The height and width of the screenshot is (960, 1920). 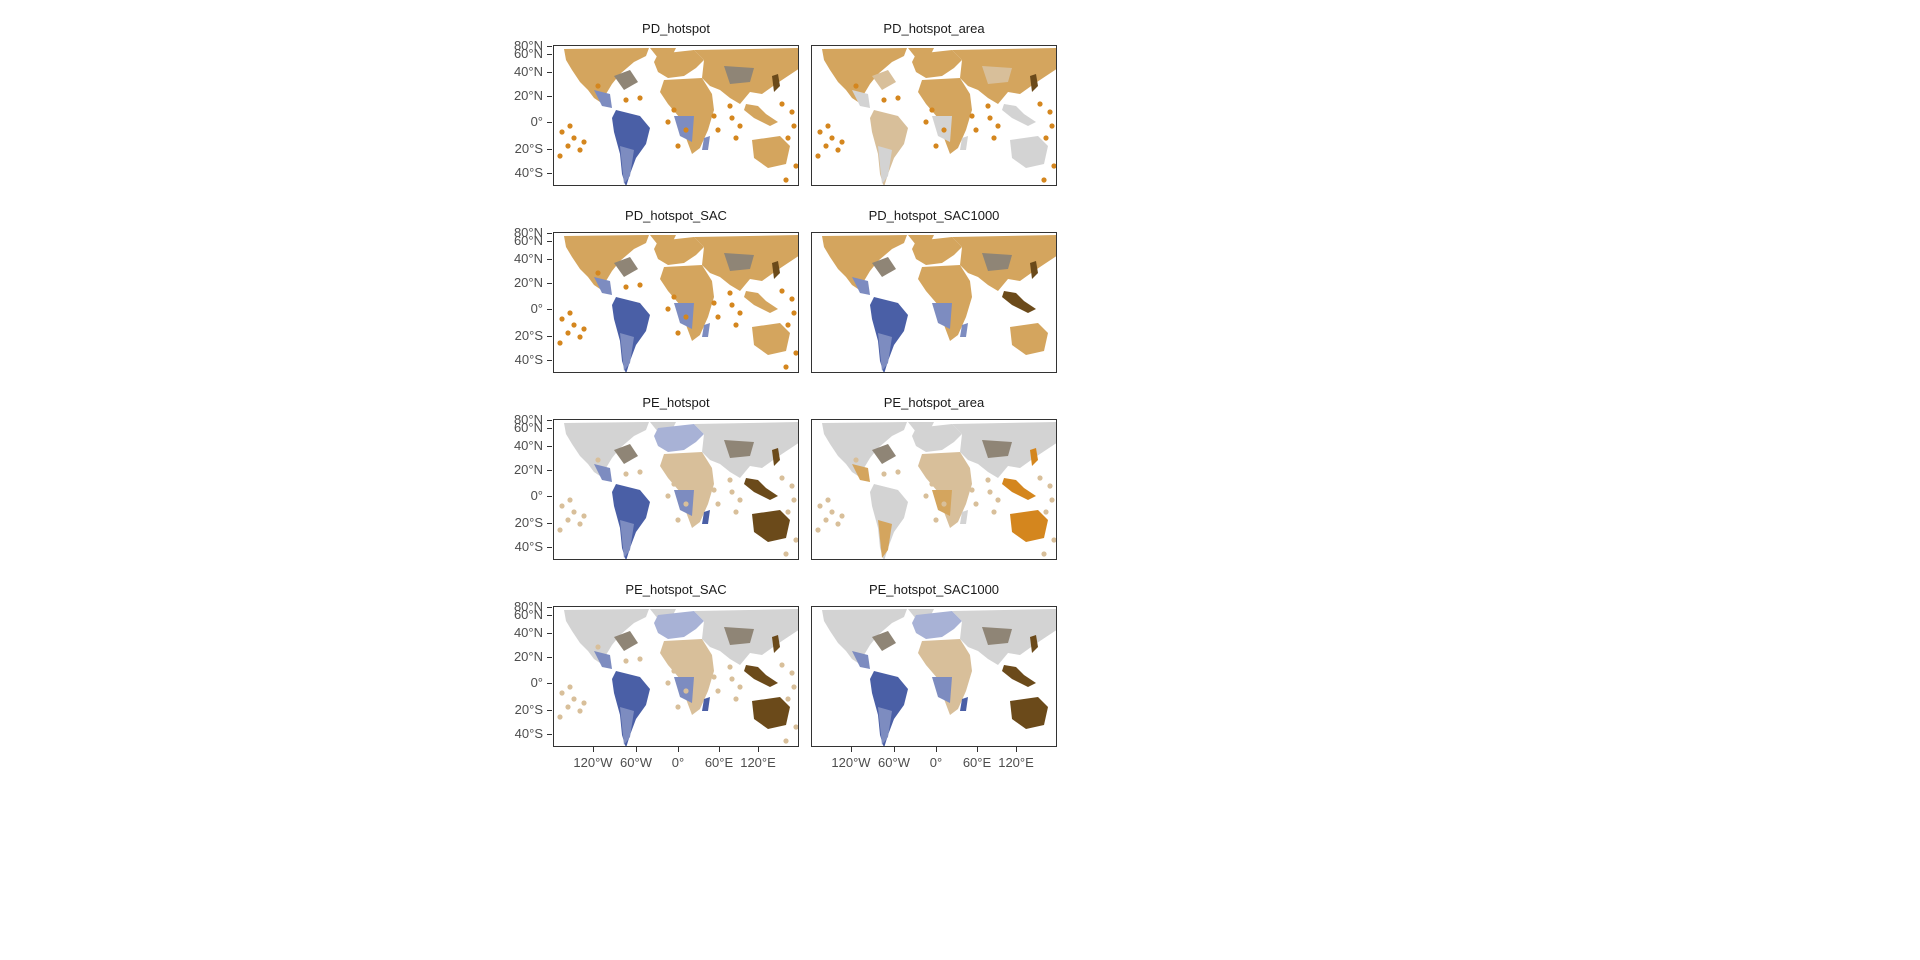 What do you see at coordinates (776, 644) in the screenshot?
I see `japan-region` at bounding box center [776, 644].